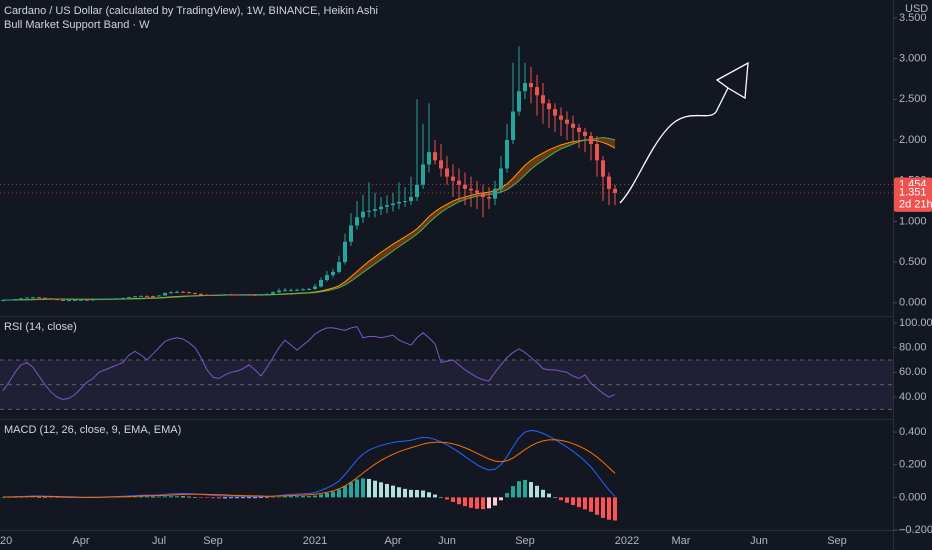 This screenshot has width=932, height=550. What do you see at coordinates (837, 541) in the screenshot?
I see `x-tick-label: Sep` at bounding box center [837, 541].